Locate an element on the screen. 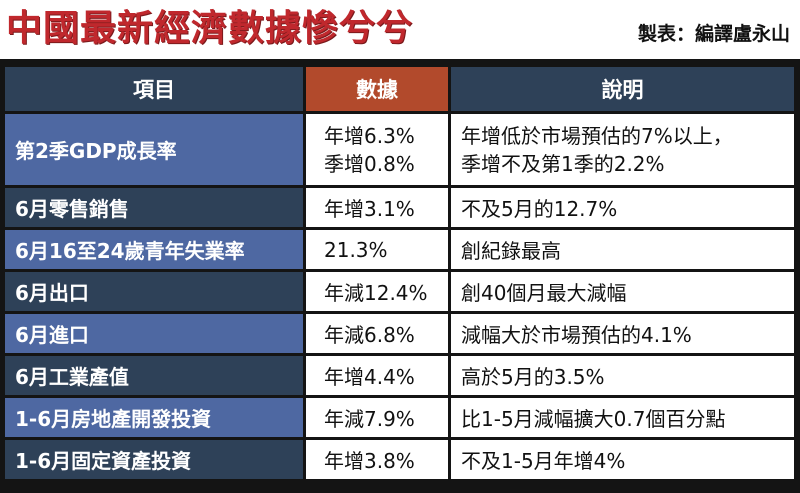 The image size is (800, 493). table-row: 6月工業產值 年增4.4% 高於5月的3.5% is located at coordinates (400, 375).